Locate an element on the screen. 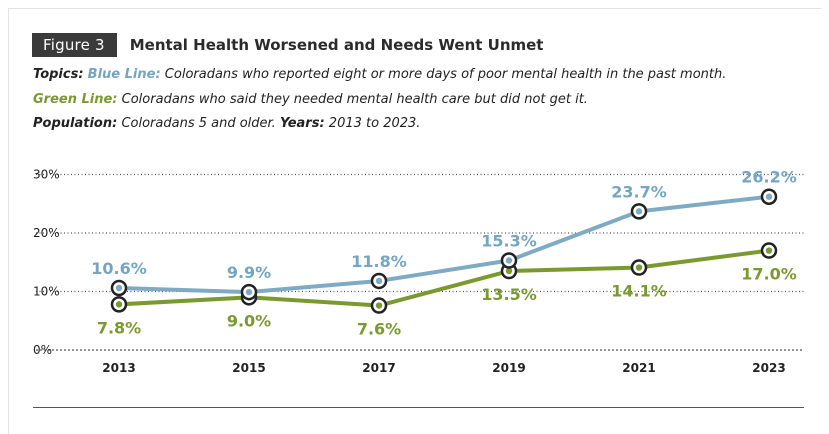 This screenshot has width=829, height=434. green-data-label-2019: 13.5% is located at coordinates (509, 294).